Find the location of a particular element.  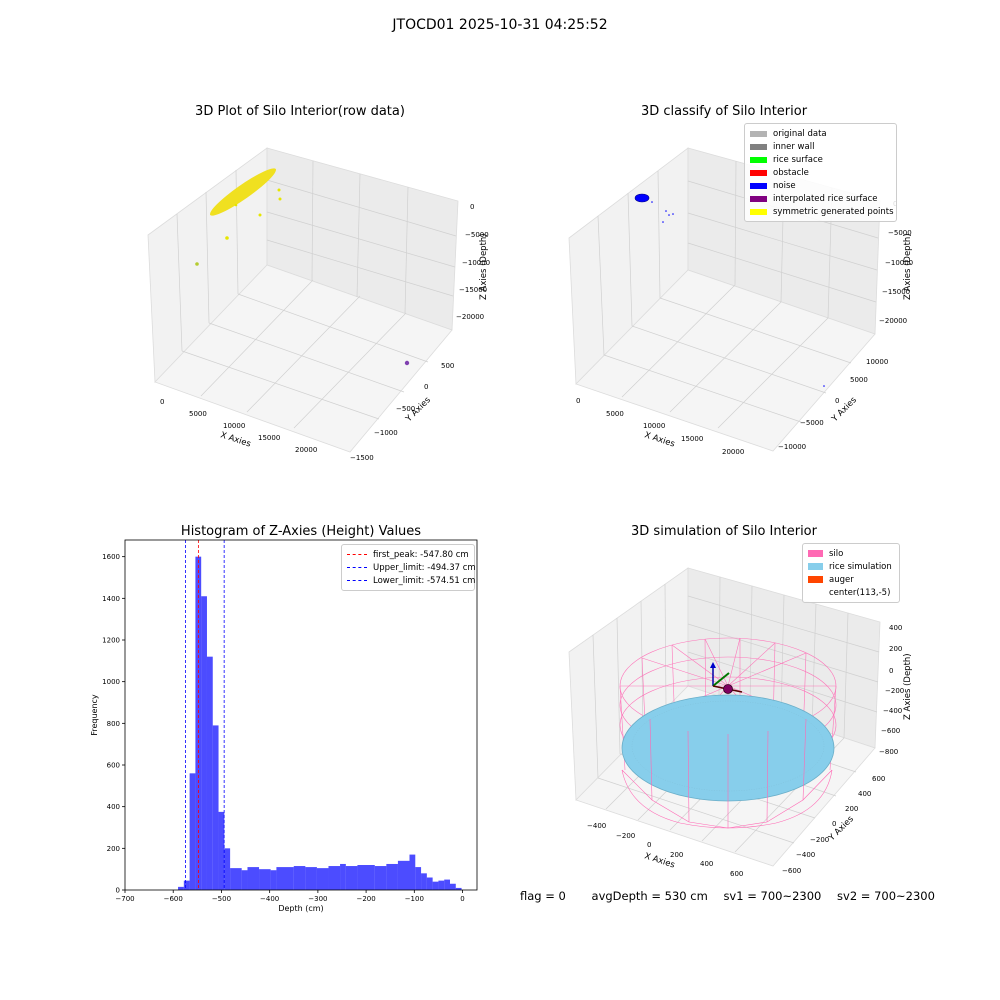

legend-entry: first_peak: -547.80 cm is located at coordinates (408, 554).